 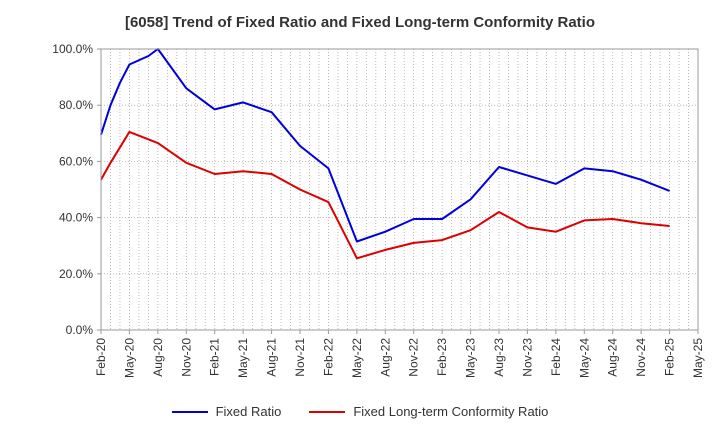 What do you see at coordinates (76, 189) in the screenshot?
I see `y-axis: 0.0% 20.0% 40.0% 60.0% 80.0% 100.0%` at bounding box center [76, 189].